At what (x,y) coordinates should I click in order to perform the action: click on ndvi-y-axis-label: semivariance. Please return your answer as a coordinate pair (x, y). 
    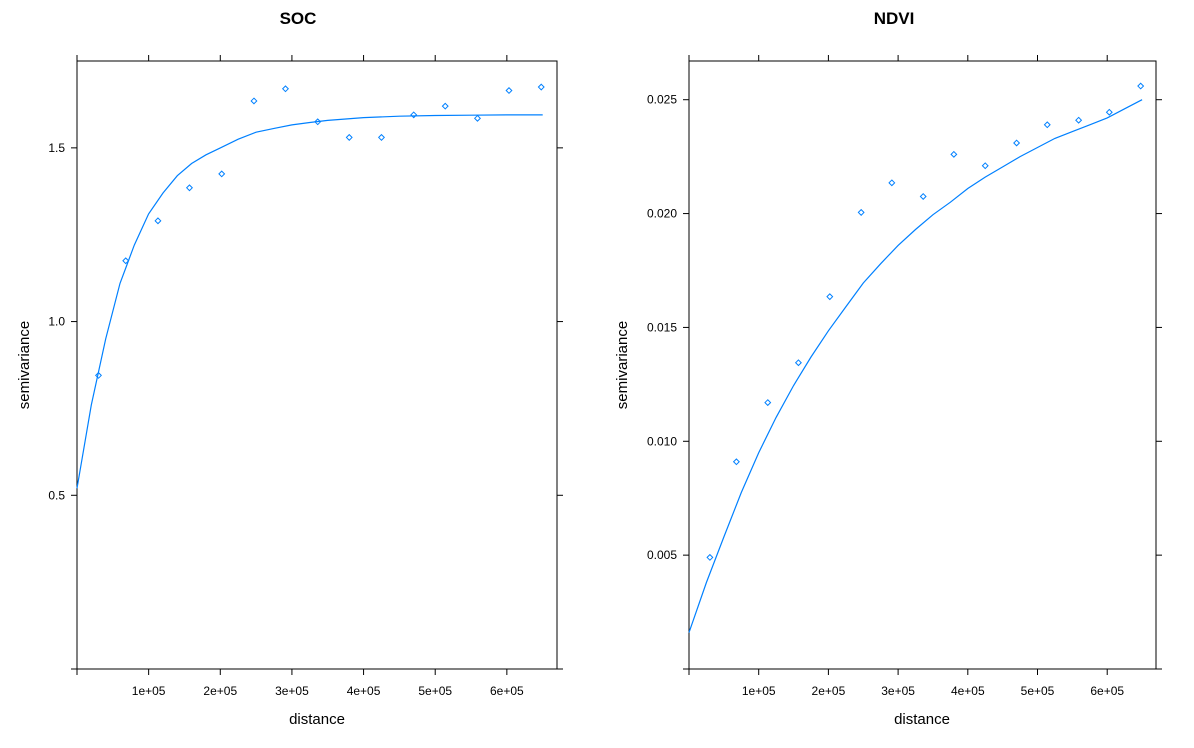
    Looking at the image, I should click on (622, 365).